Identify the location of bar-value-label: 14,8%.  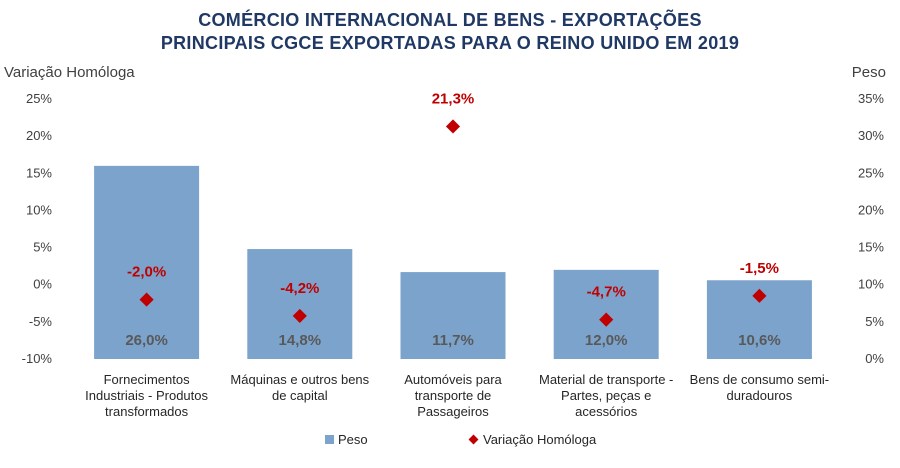
(300, 340).